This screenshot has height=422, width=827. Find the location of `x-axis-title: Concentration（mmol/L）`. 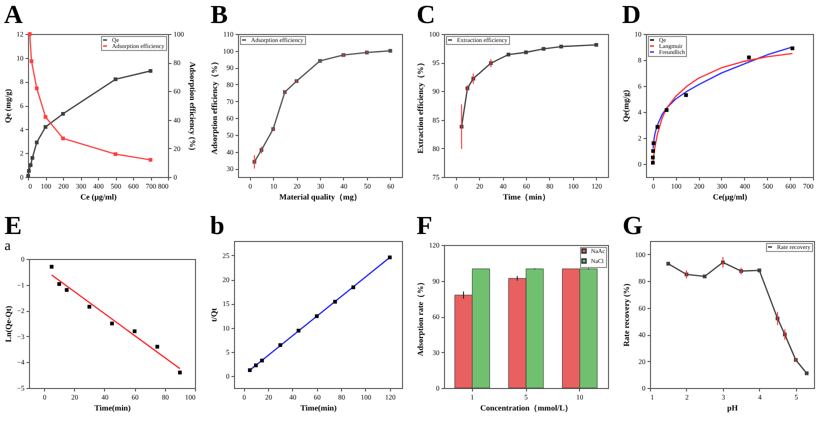

x-axis-title: Concentration（mmol/L） is located at coordinates (526, 408).